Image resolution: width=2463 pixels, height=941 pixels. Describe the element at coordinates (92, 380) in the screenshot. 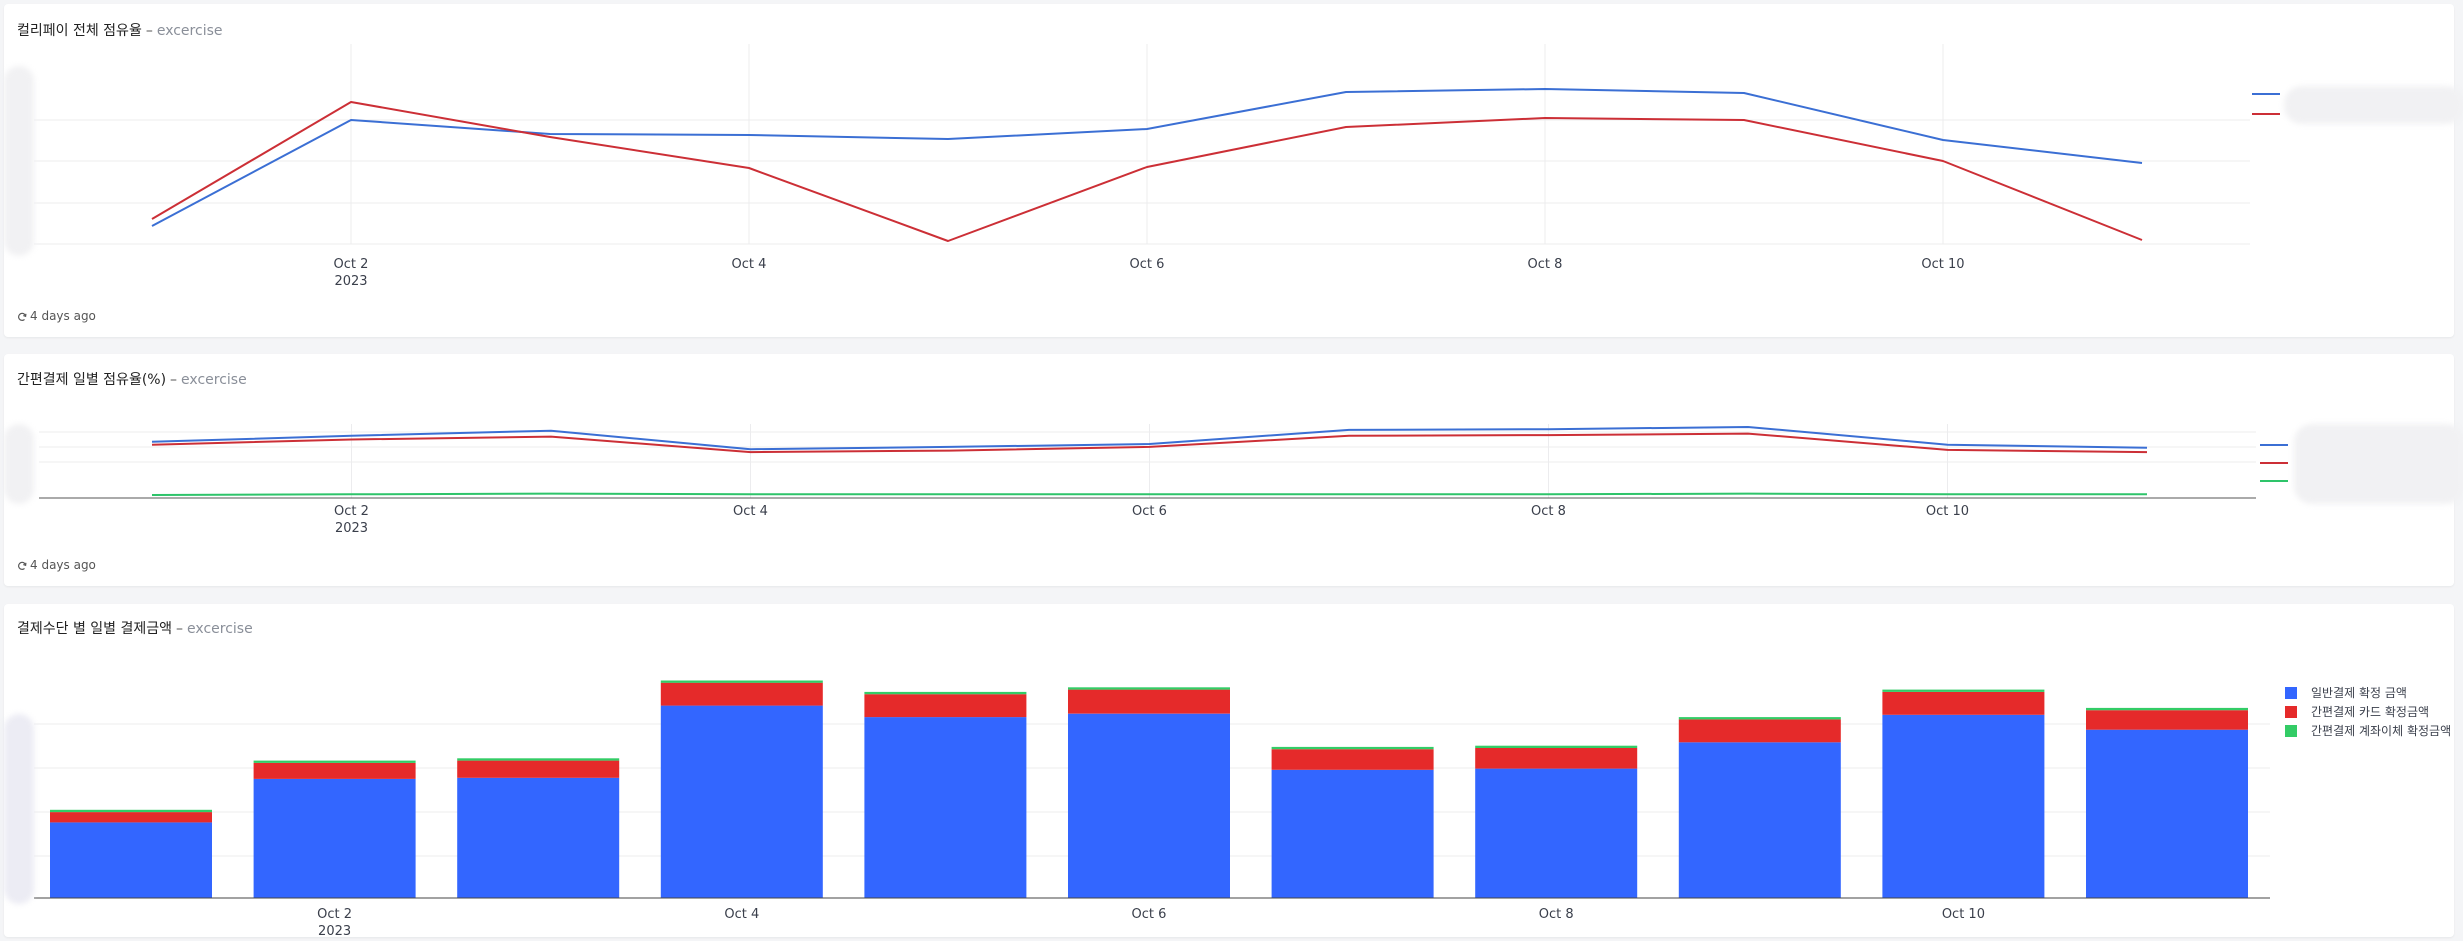

I see `card-title-text: 간편결제 일별 점유율(%)` at that location.